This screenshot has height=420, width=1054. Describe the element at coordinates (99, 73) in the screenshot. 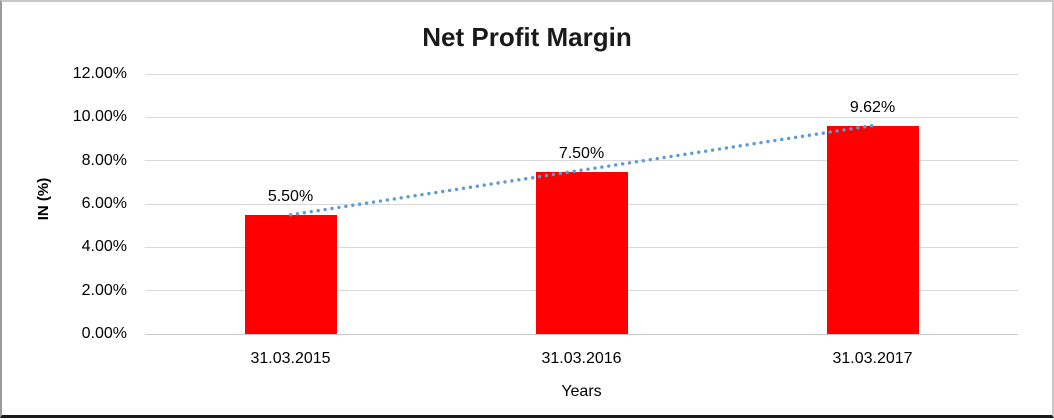

I see `y-axis-tick-label: 12.00%` at that location.